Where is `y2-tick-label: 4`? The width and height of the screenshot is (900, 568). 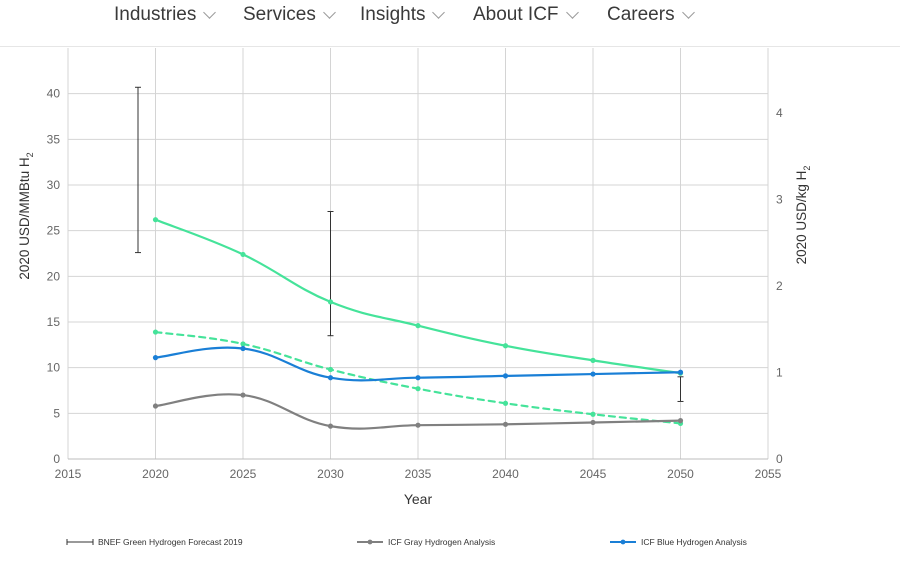
y2-tick-label: 4 is located at coordinates (779, 113).